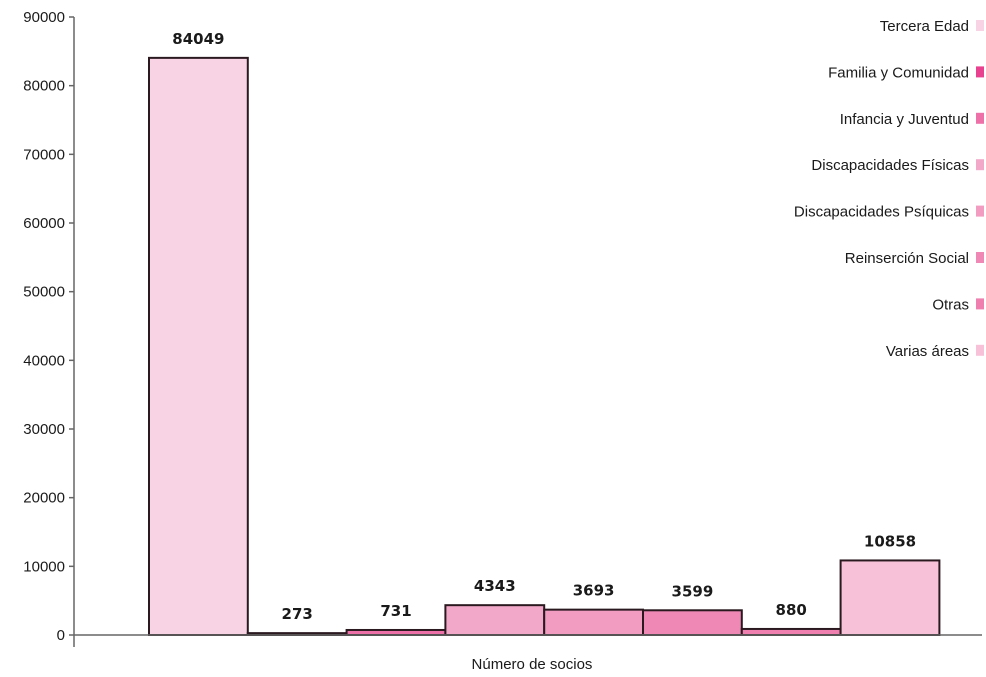 The height and width of the screenshot is (677, 986). What do you see at coordinates (44, 498) in the screenshot?
I see `y-tick-label: 20000` at bounding box center [44, 498].